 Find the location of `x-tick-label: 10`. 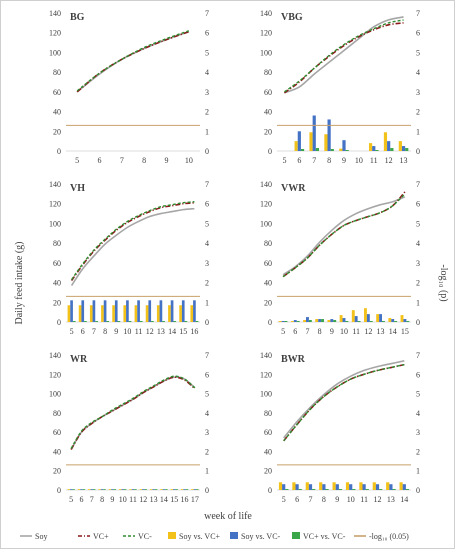

x-tick-label: 10 is located at coordinates (344, 331).